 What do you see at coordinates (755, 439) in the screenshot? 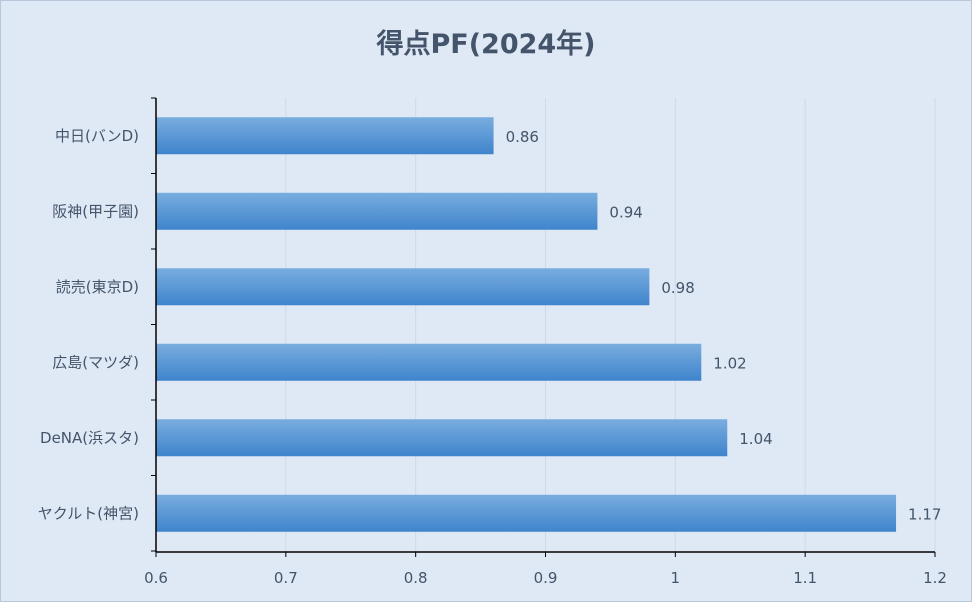
I see `data-label: 1.04` at bounding box center [755, 439].